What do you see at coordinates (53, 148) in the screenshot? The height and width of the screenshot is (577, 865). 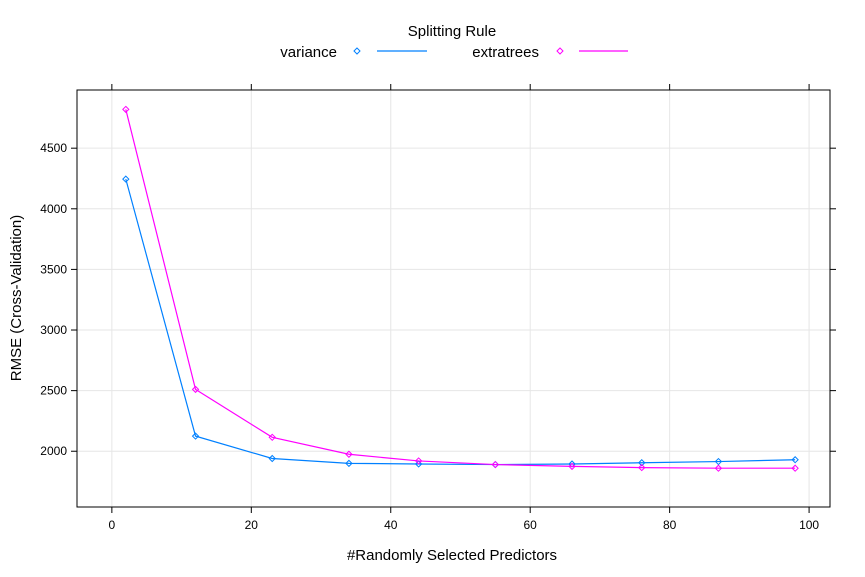 I see `y-tick-label: 4500` at bounding box center [53, 148].